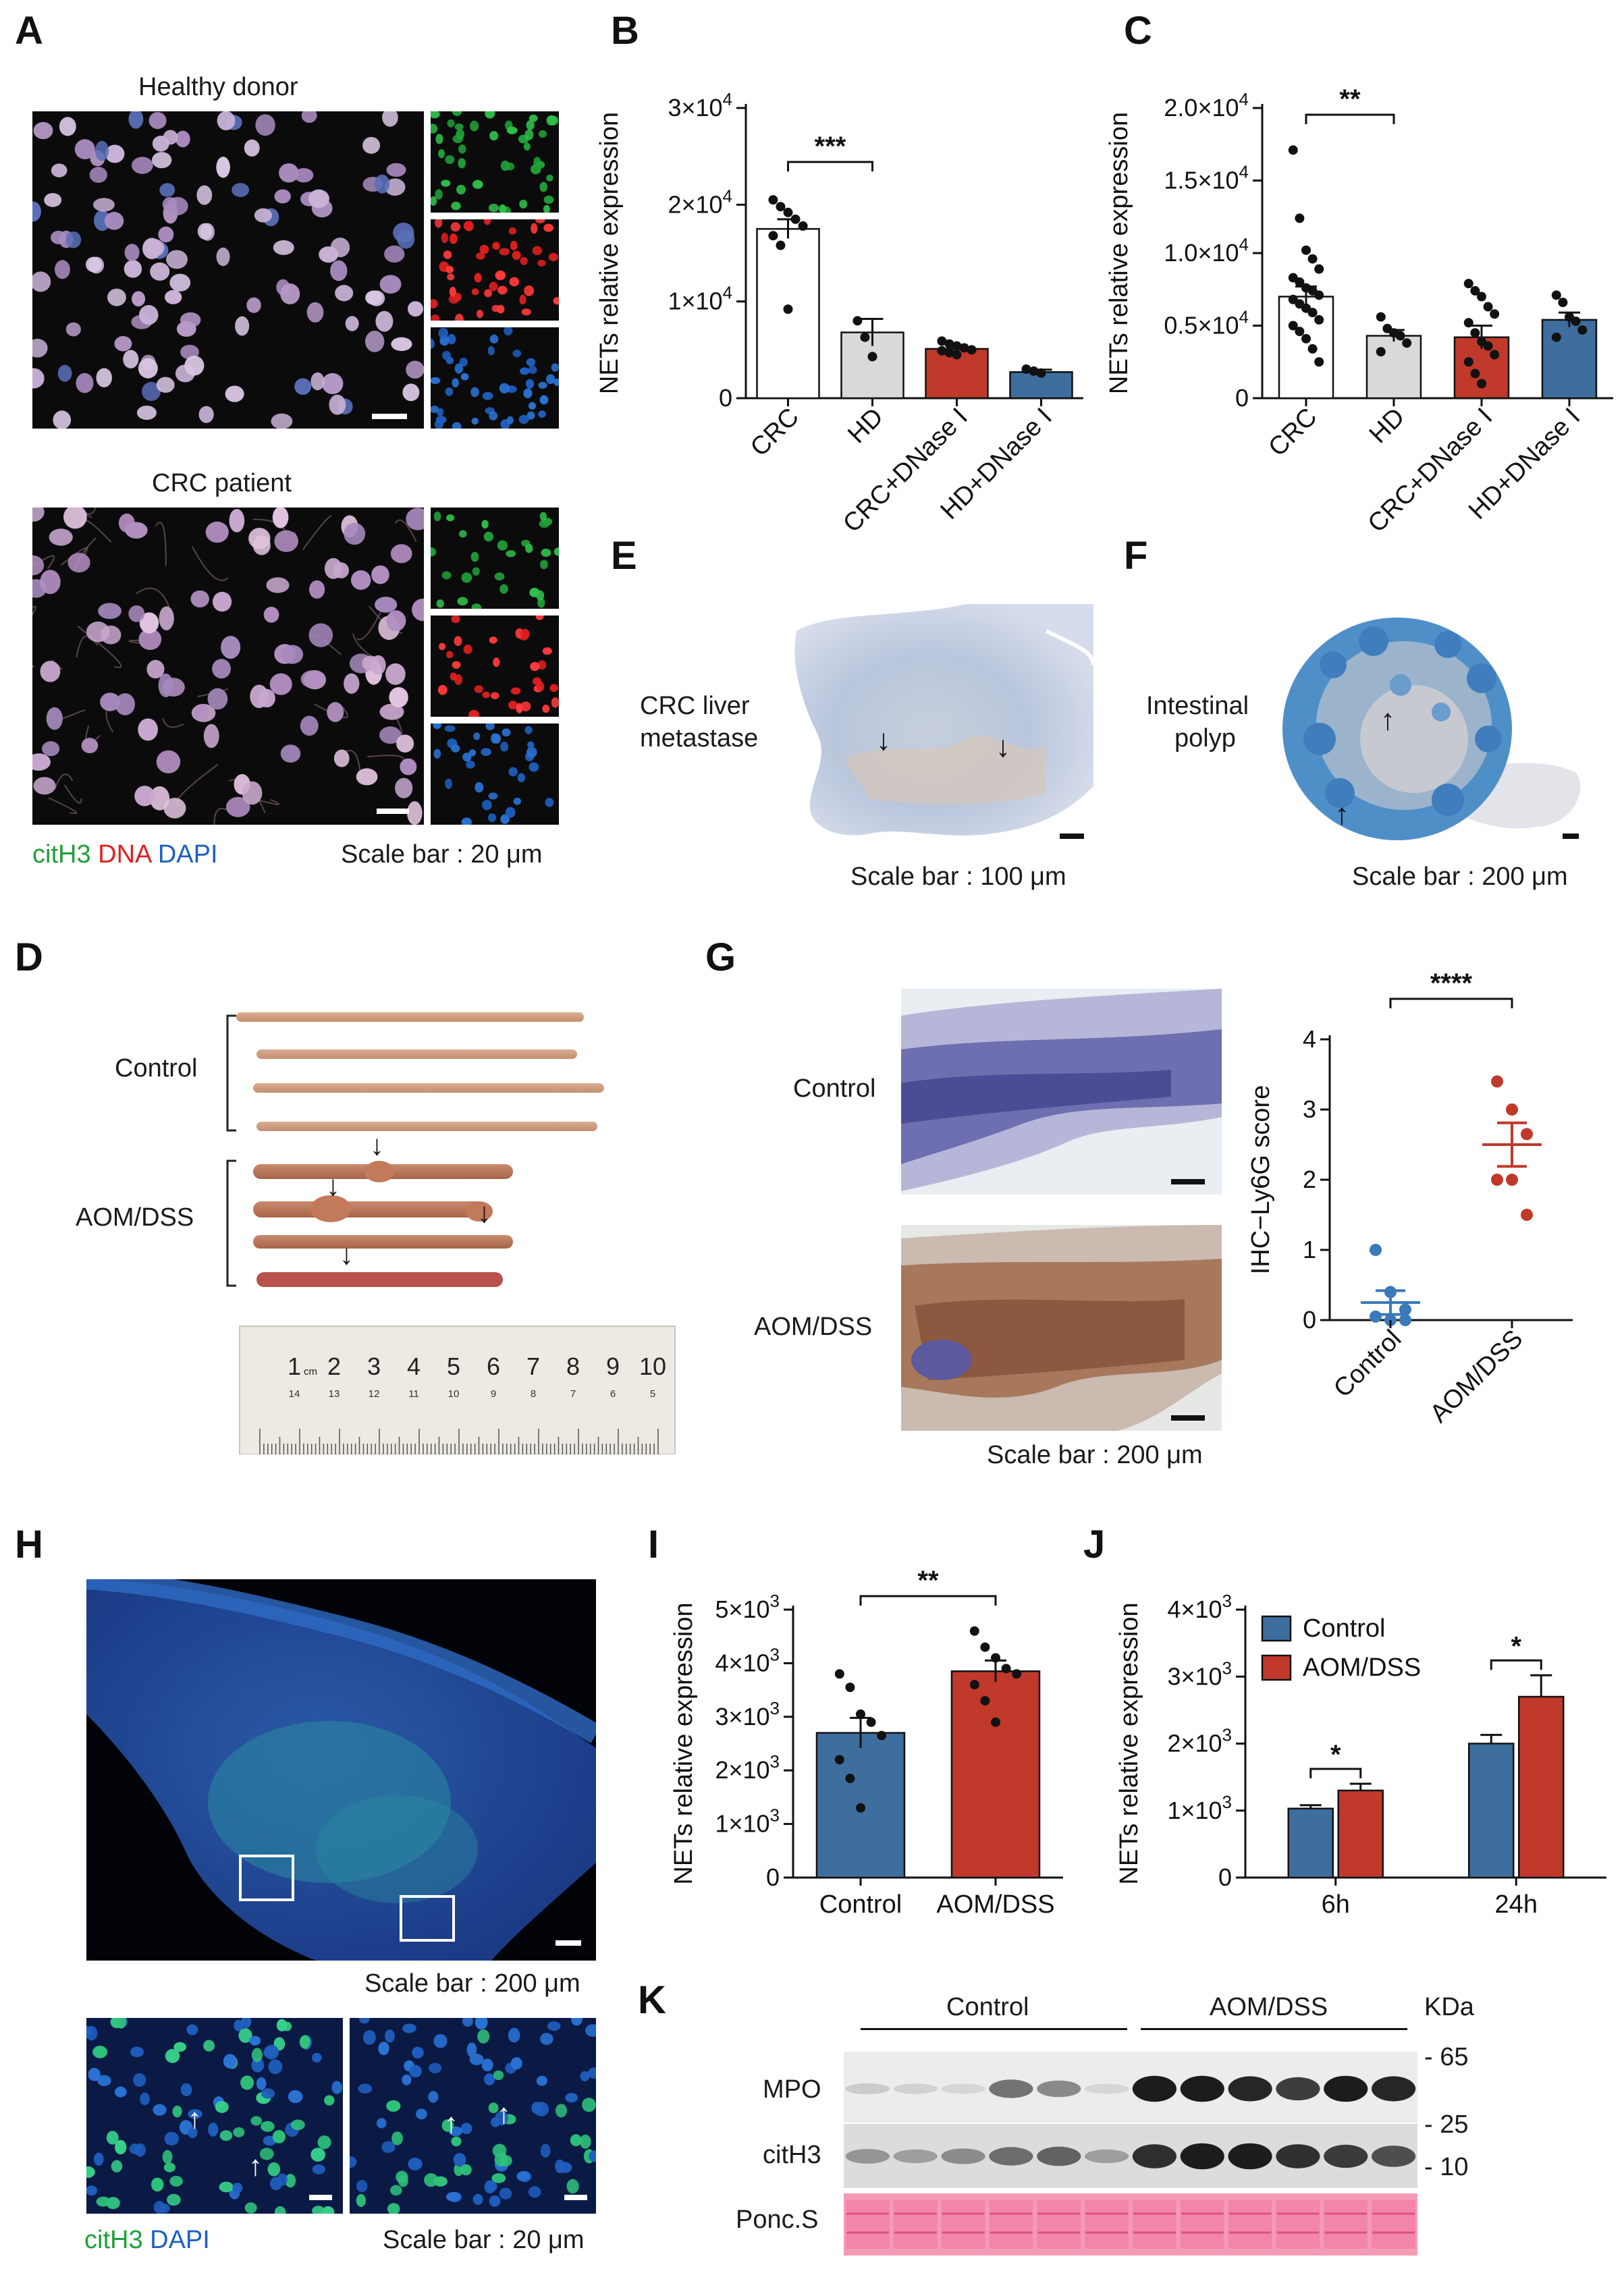  I want to click on panel-label-a: A, so click(29, 31).